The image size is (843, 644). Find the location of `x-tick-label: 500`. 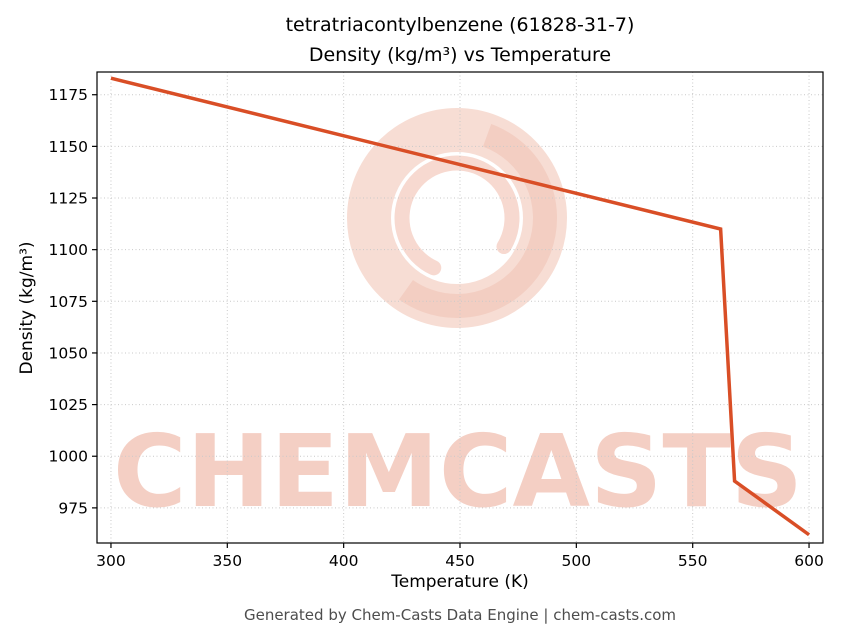

x-tick-label: 500 is located at coordinates (577, 561).